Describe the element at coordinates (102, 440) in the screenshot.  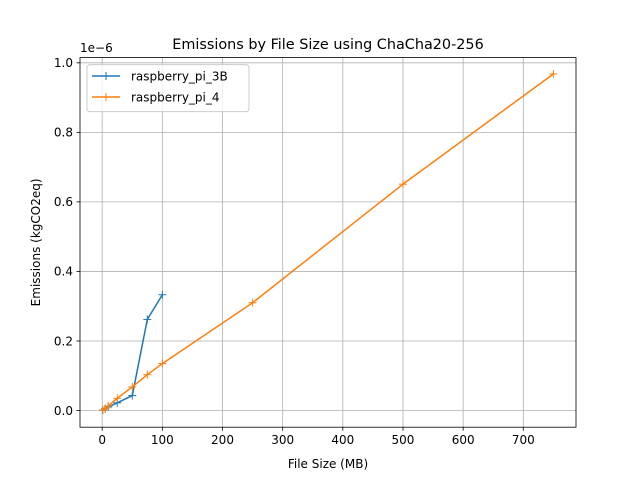
I see `x-tick-label: 0` at that location.